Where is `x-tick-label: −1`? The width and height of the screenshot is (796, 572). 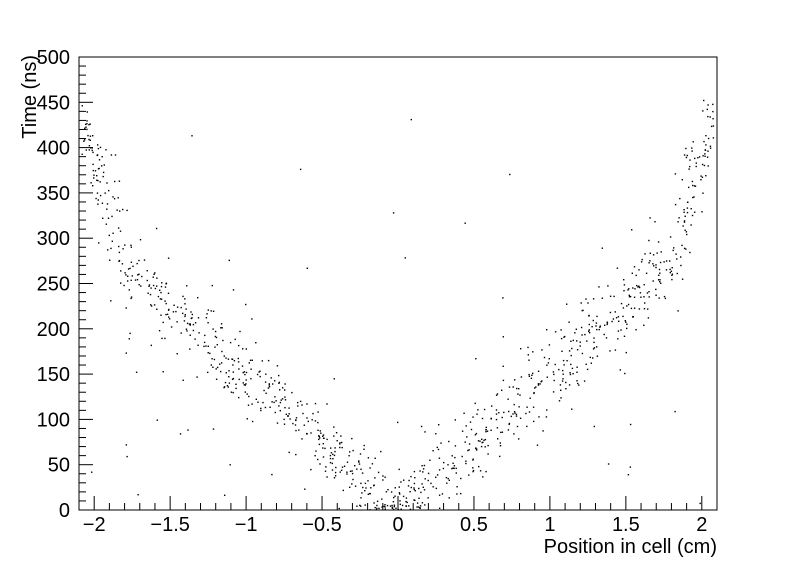
x-tick-label: −1 is located at coordinates (246, 525).